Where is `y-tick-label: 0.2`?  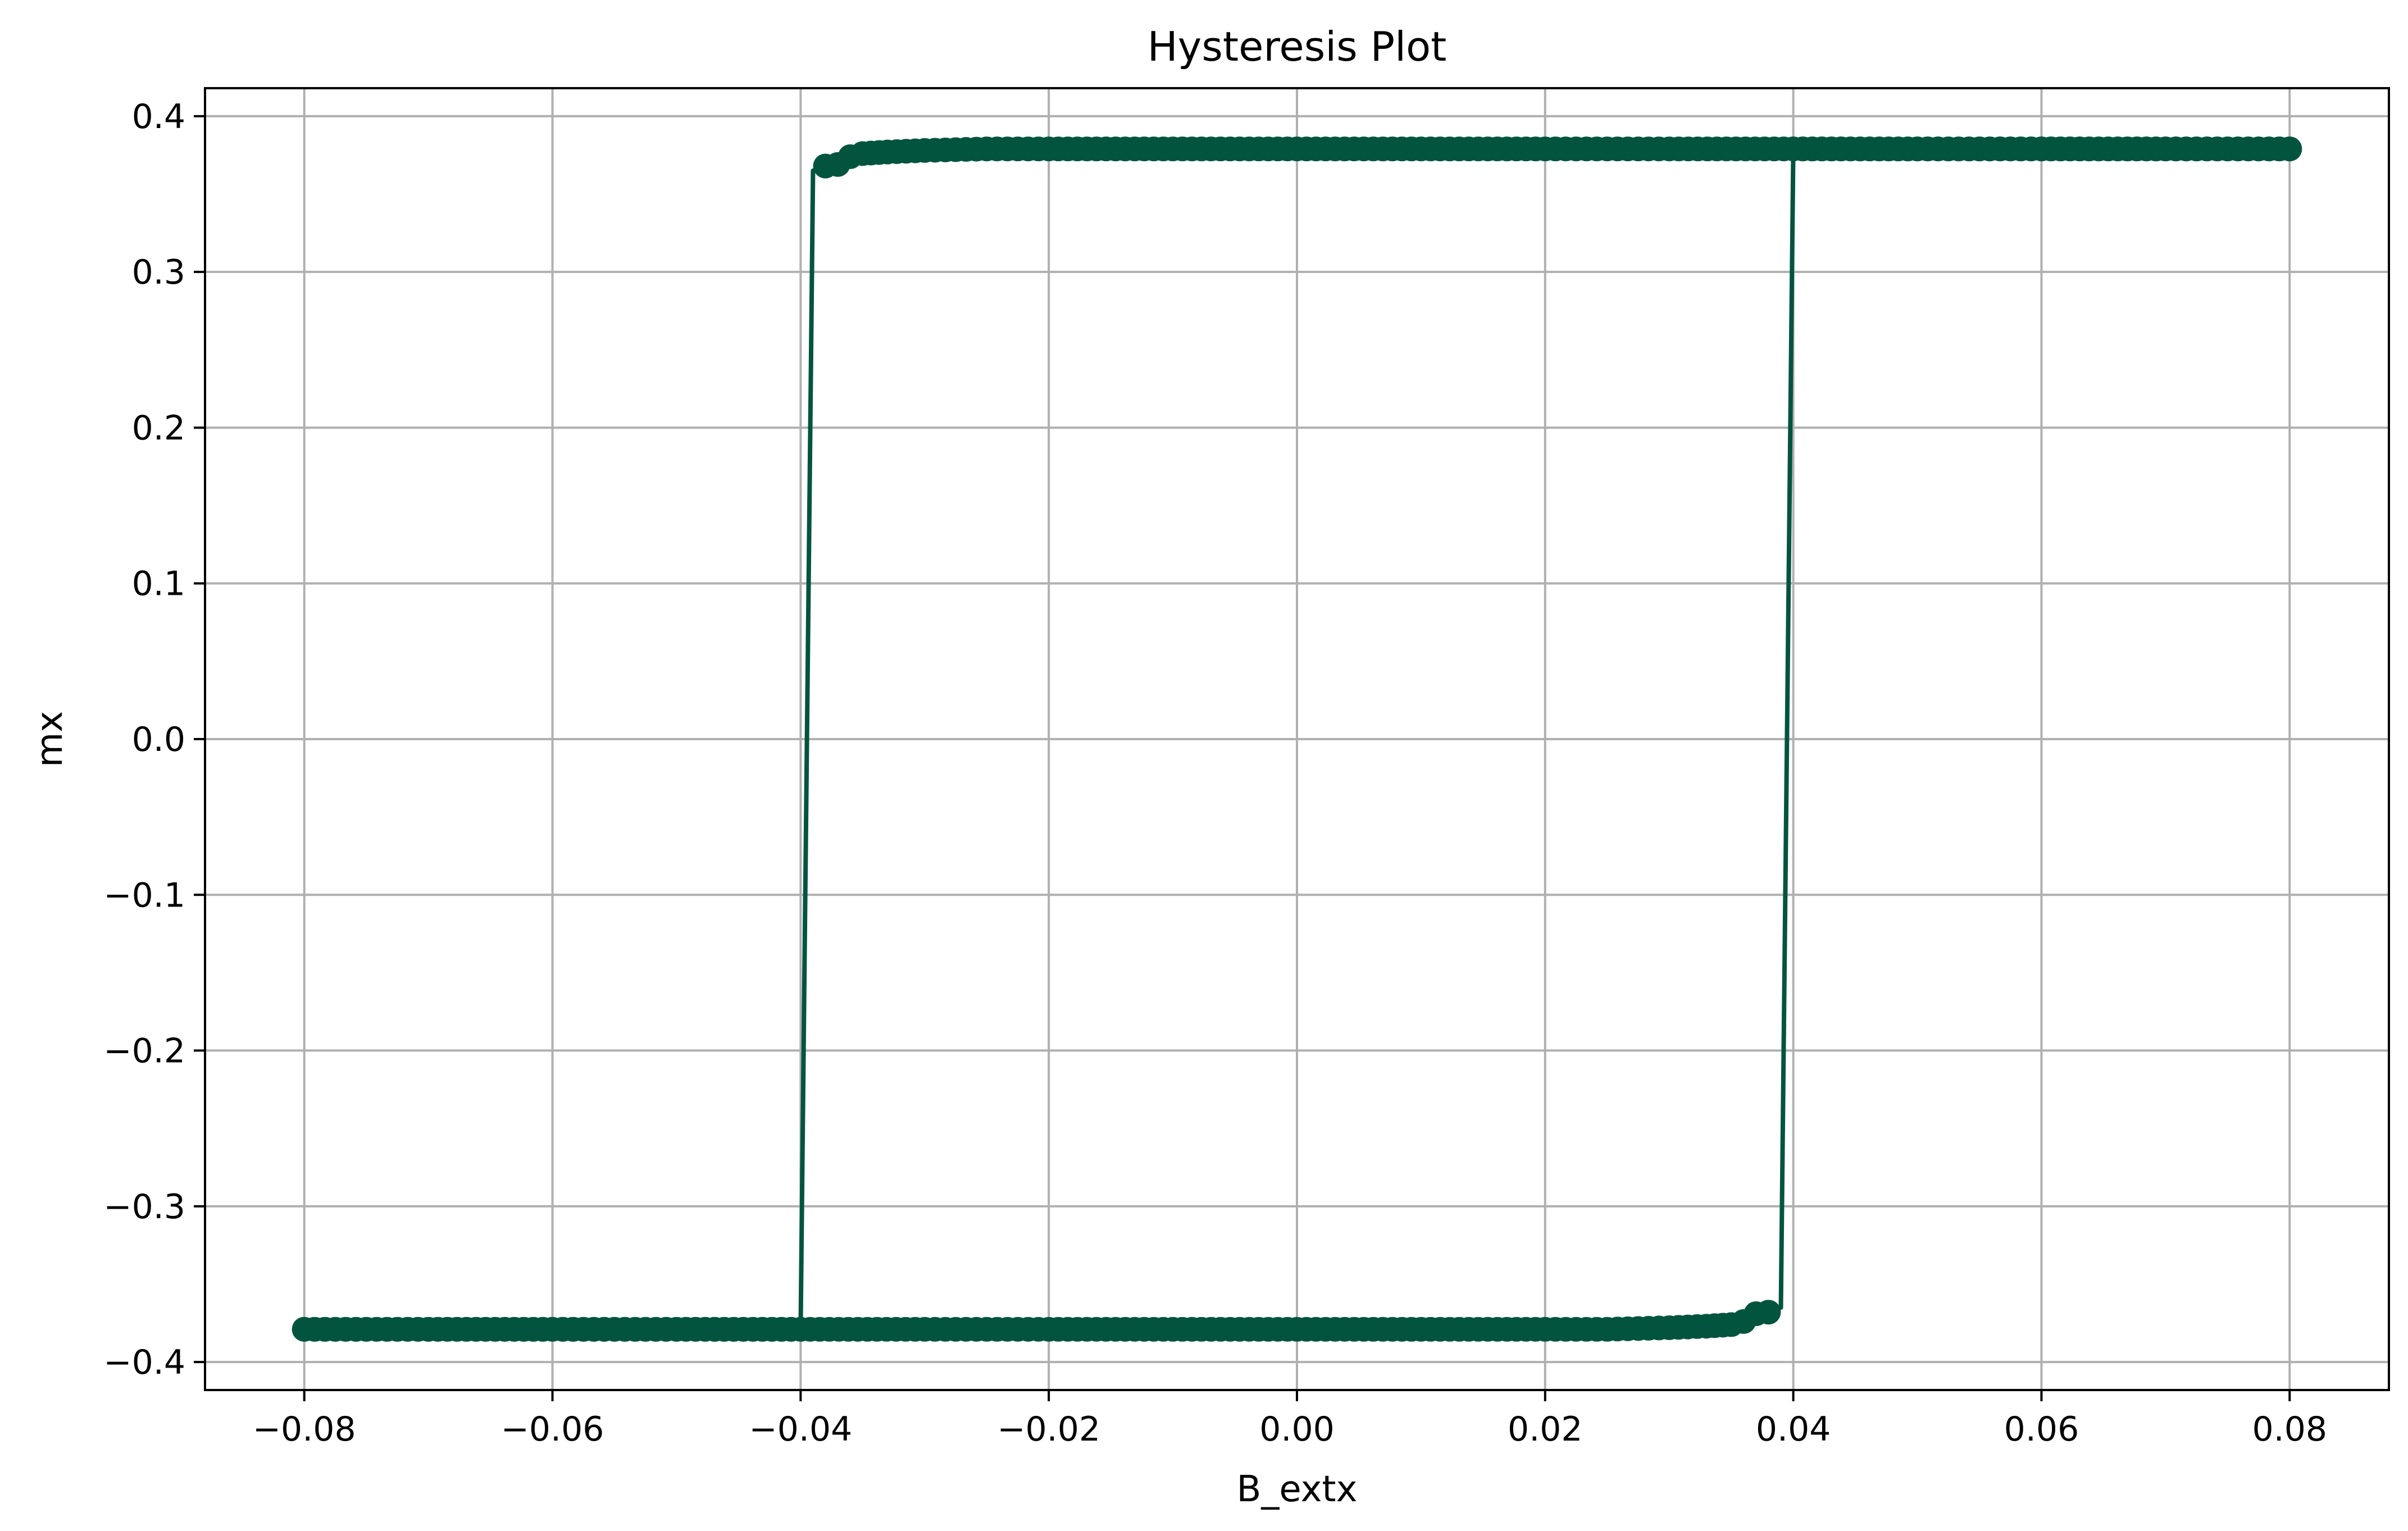
y-tick-label: 0.2 is located at coordinates (158, 428).